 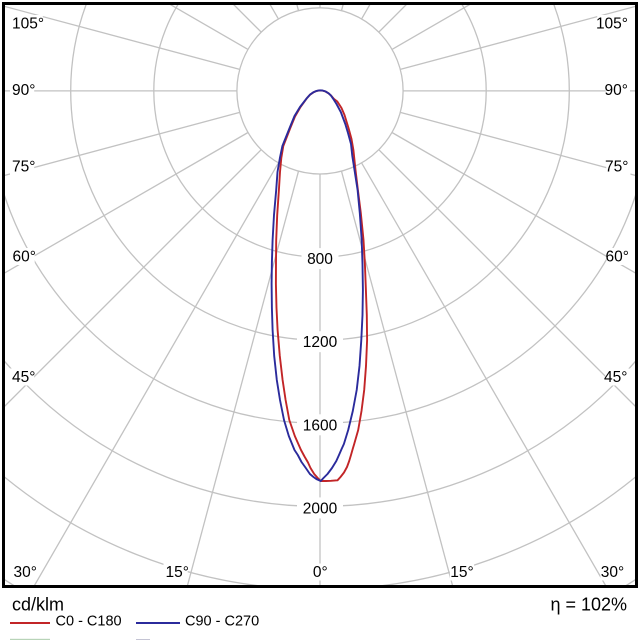 What do you see at coordinates (89, 622) in the screenshot?
I see `svg-text: C0 - C180` at bounding box center [89, 622].